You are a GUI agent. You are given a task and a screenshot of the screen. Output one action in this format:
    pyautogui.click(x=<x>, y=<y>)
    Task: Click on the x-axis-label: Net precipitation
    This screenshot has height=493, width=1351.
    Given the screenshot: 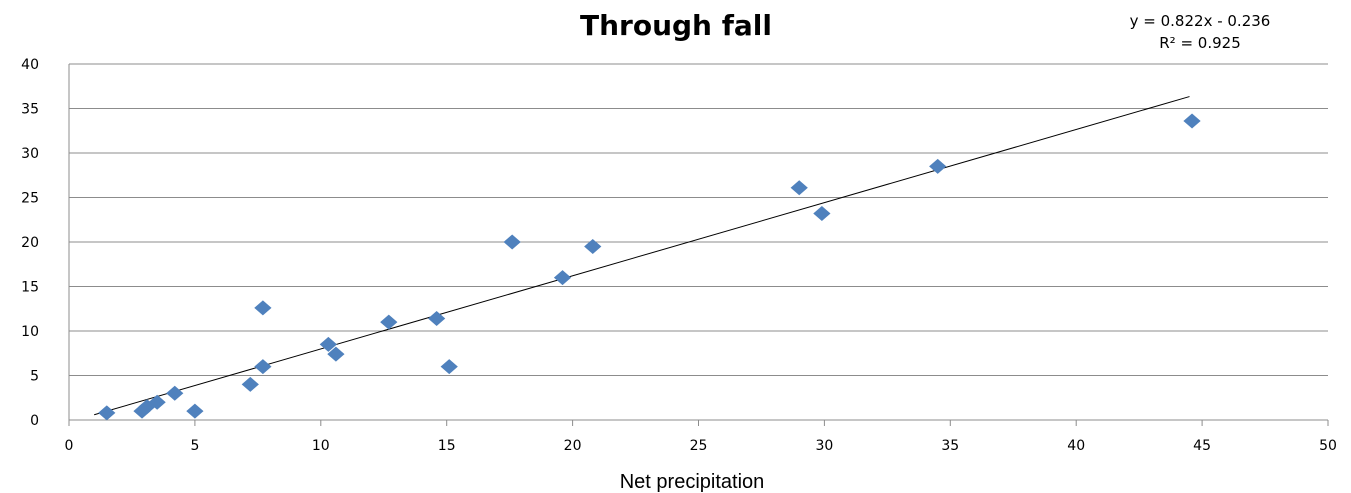 What is the action you would take?
    pyautogui.click(x=692, y=482)
    